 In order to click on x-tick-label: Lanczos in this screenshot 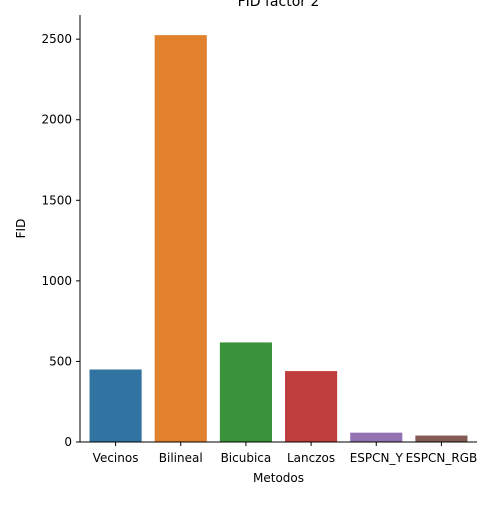, I will do `click(311, 458)`.